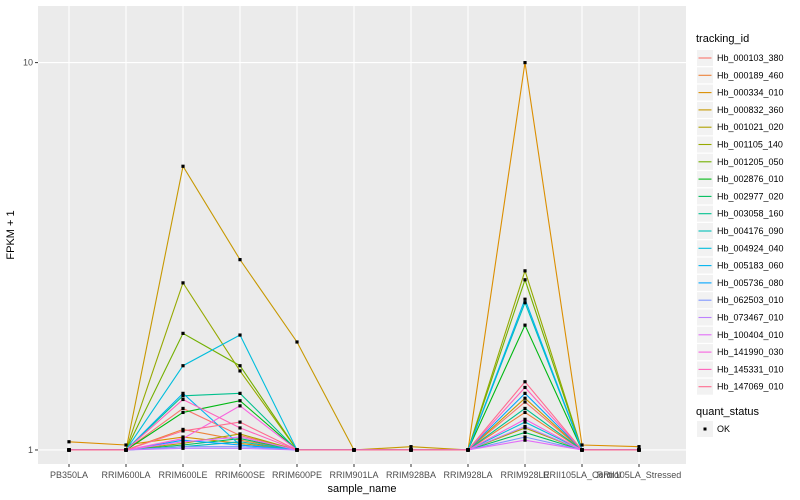  Describe the element at coordinates (467, 475) in the screenshot. I see `x-tick-label: RRIM928LA` at that location.